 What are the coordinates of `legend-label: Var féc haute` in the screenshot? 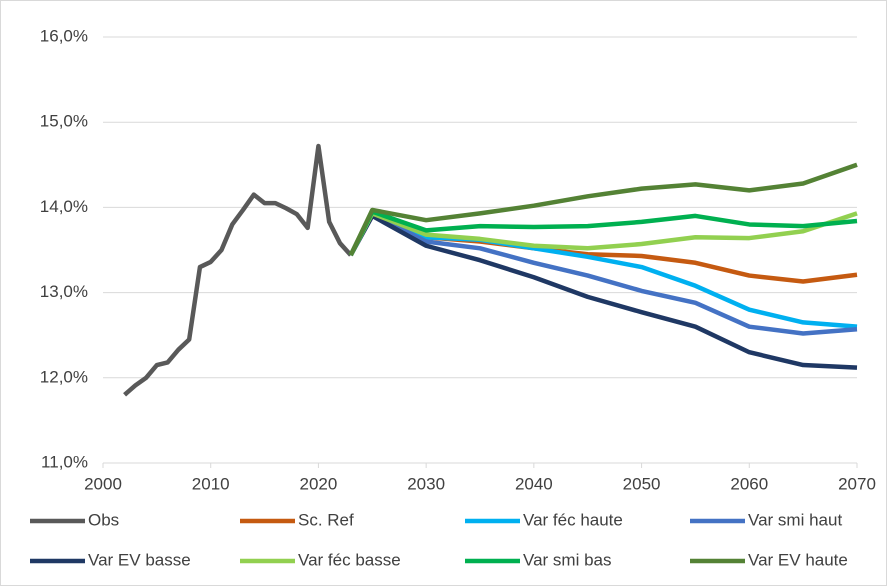 It's located at (573, 519).